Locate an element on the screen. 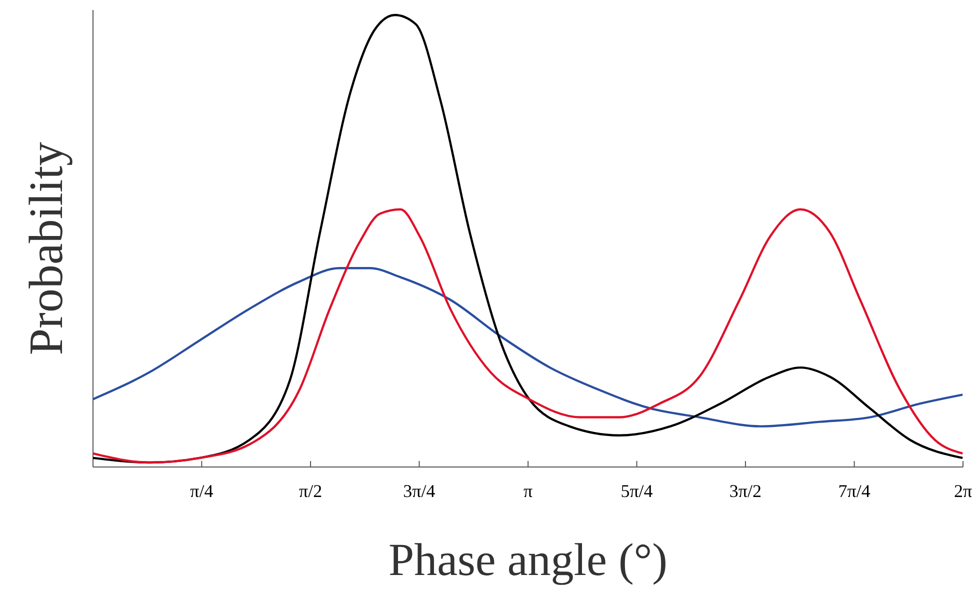 This screenshot has height=597, width=980. x-tick-label: 5π/4 is located at coordinates (636, 491).